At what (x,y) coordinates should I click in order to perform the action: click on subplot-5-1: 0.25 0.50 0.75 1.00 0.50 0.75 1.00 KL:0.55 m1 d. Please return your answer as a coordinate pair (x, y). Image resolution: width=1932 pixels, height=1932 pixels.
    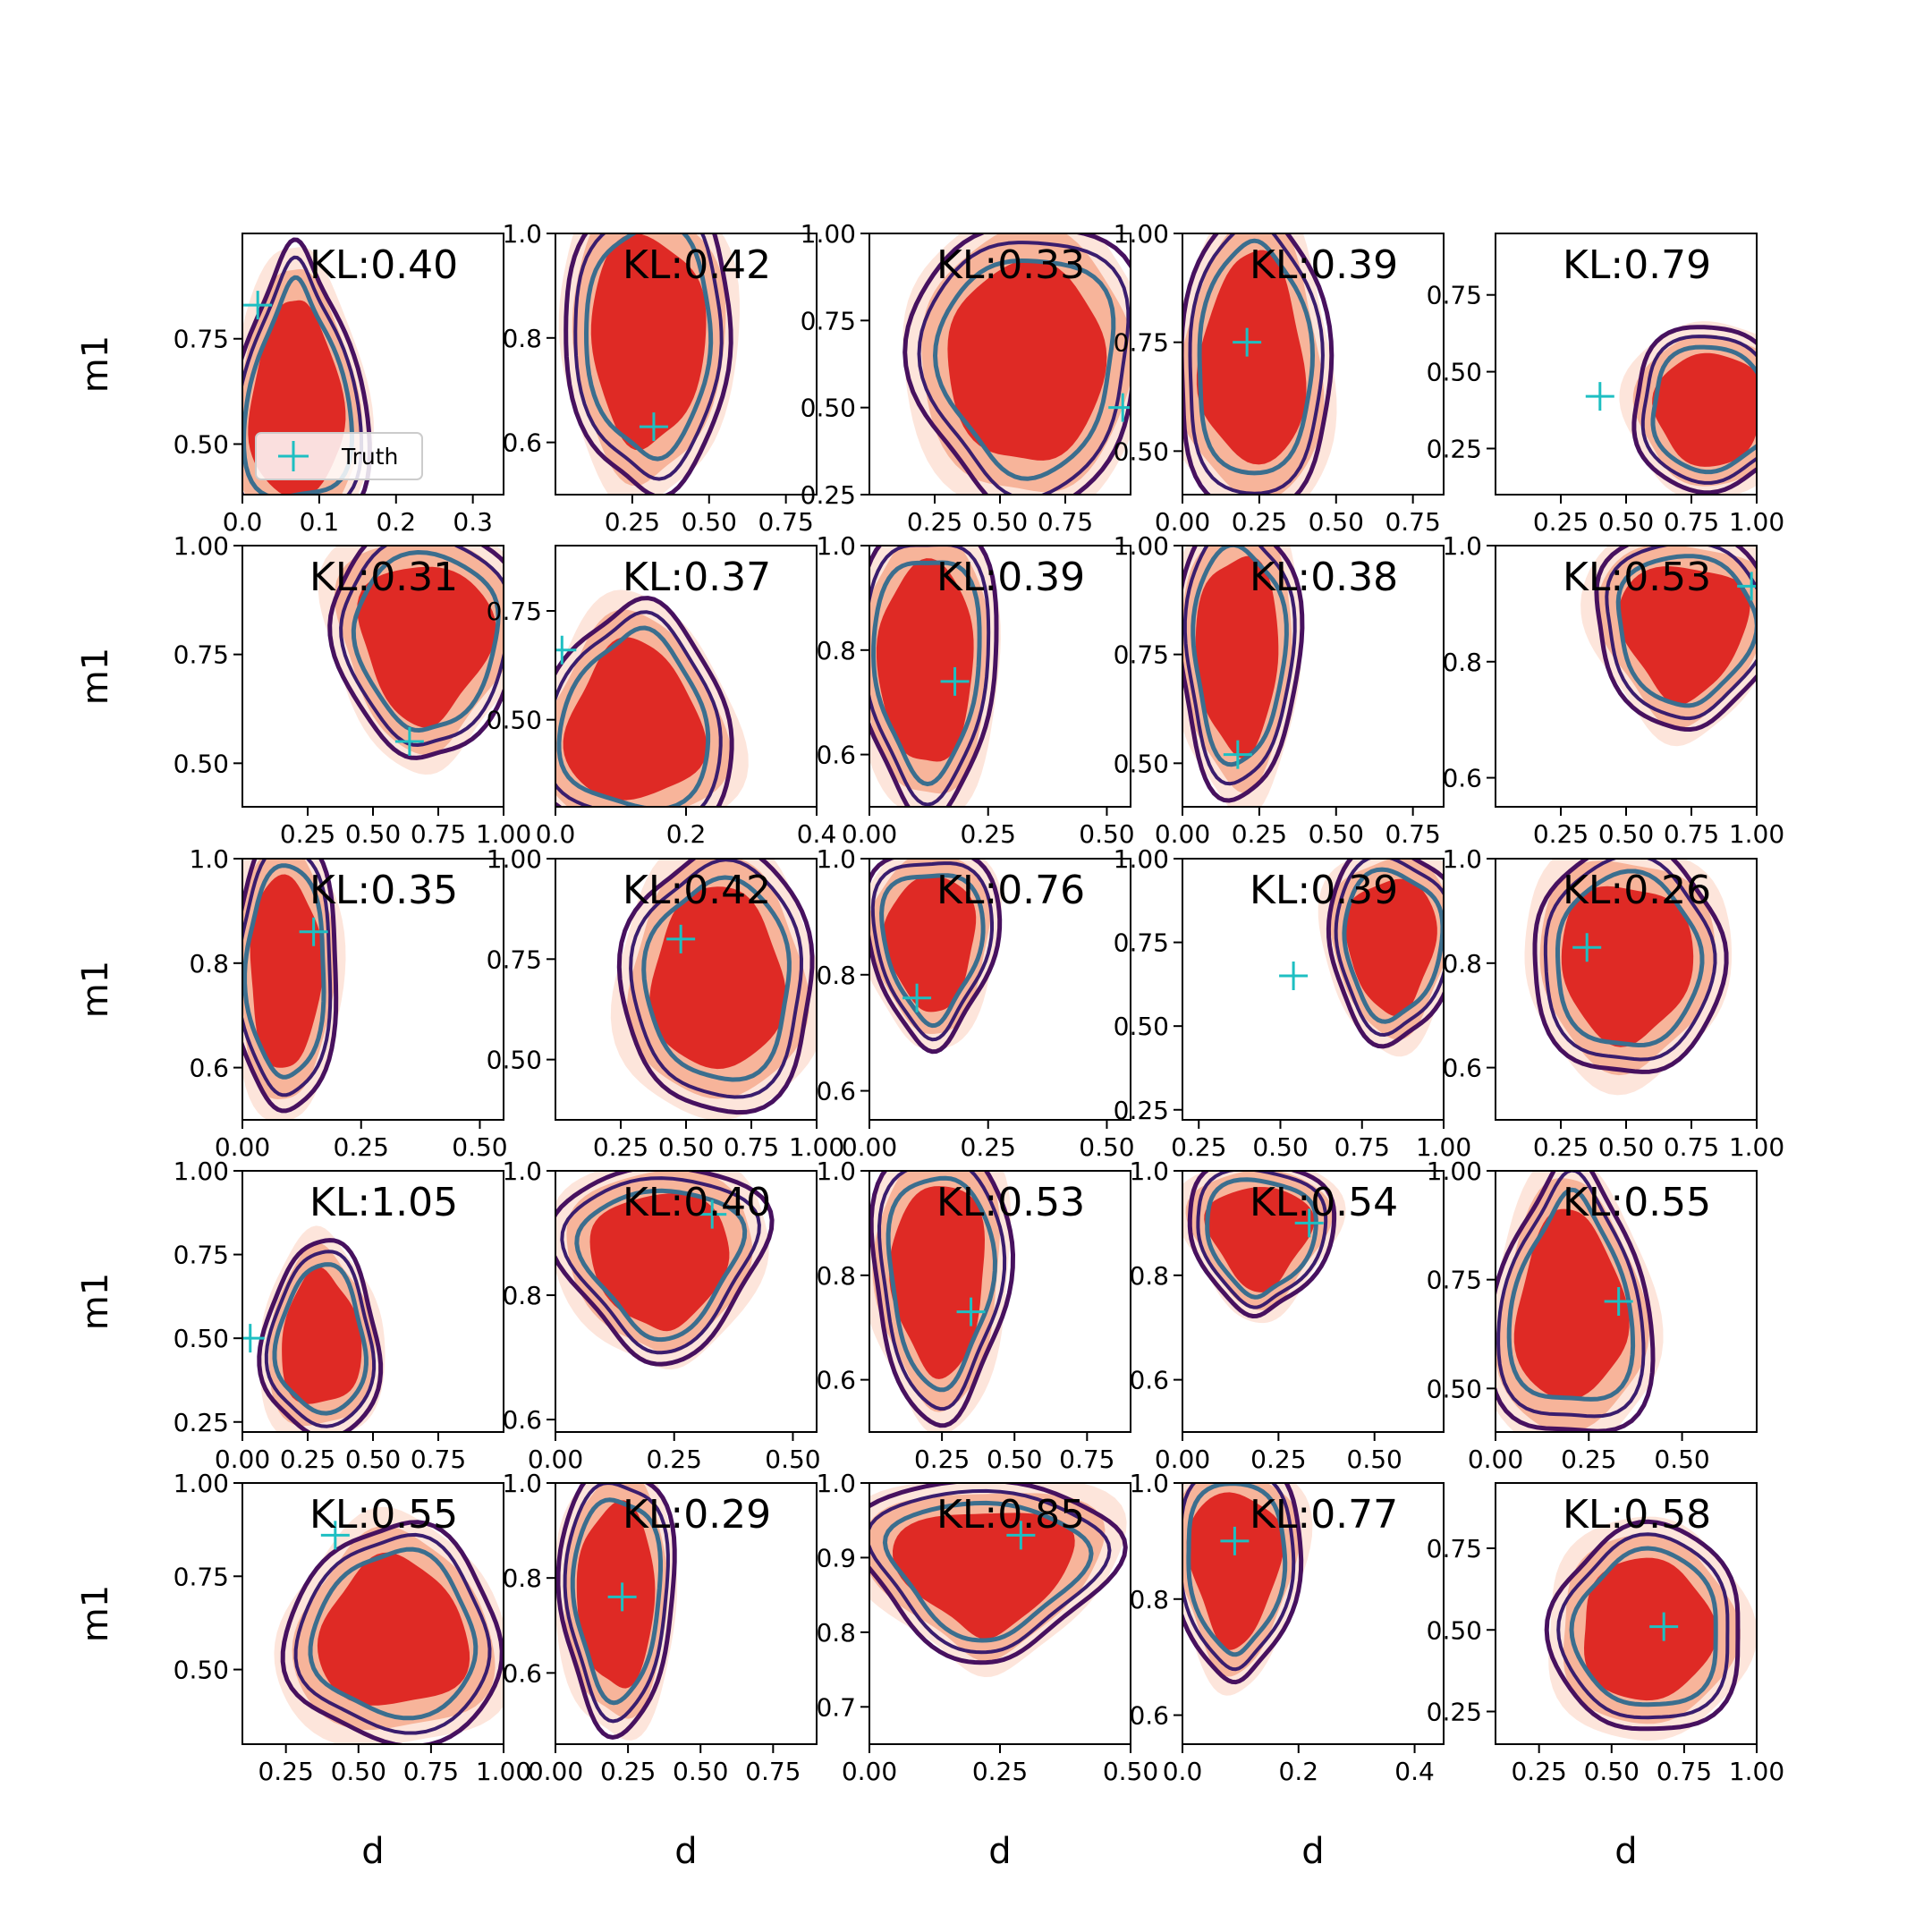
    Looking at the image, I should click on (303, 1670).